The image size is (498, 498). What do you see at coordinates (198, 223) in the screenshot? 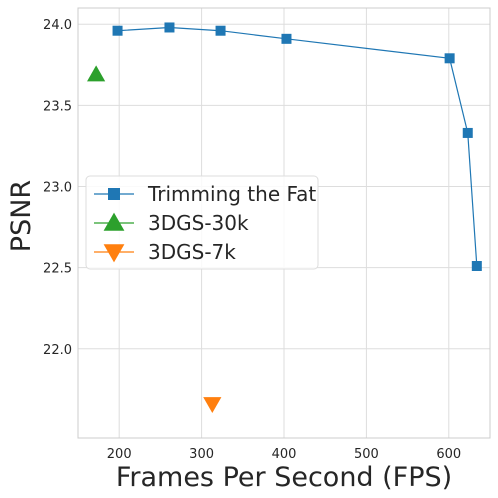
I see `legend-label: 3DGS-30k` at bounding box center [198, 223].